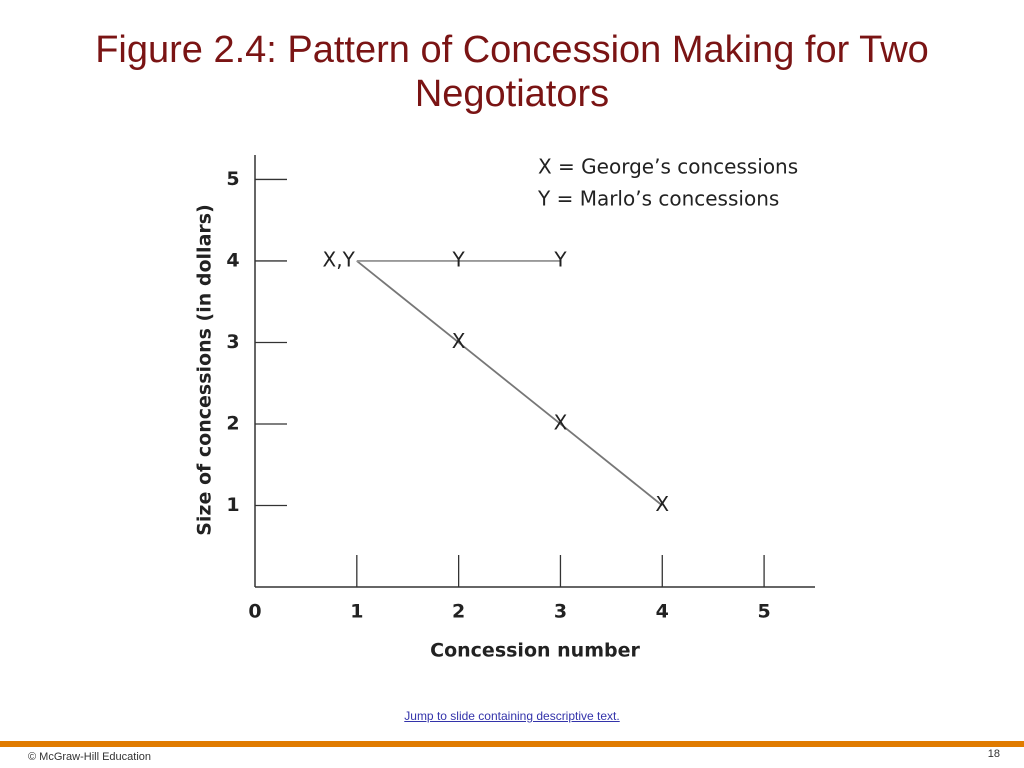  Describe the element at coordinates (535, 651) in the screenshot. I see `x-axis-title: Concession number` at that location.